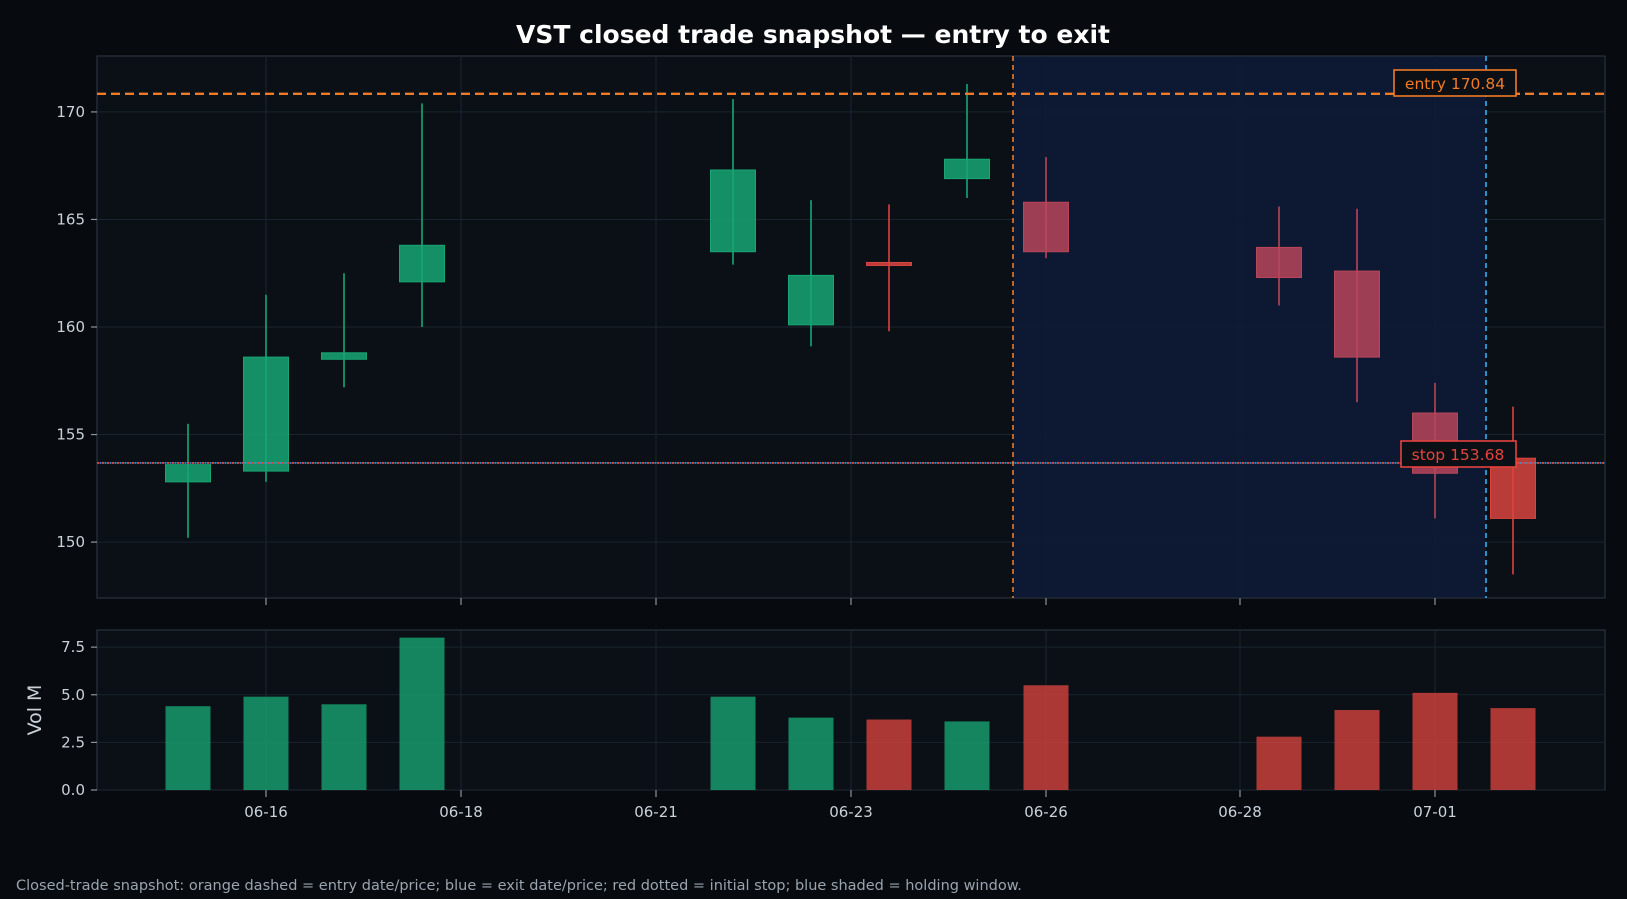 Image resolution: width=1627 pixels, height=899 pixels. What do you see at coordinates (73, 742) in the screenshot?
I see `volume-y-tick-label: 2.5` at bounding box center [73, 742].